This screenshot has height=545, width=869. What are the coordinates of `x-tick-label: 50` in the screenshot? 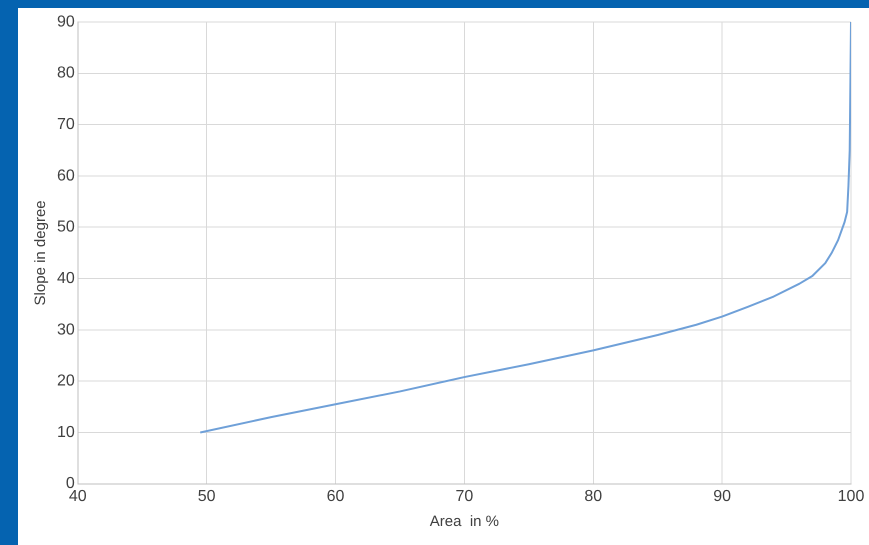 It's located at (207, 496).